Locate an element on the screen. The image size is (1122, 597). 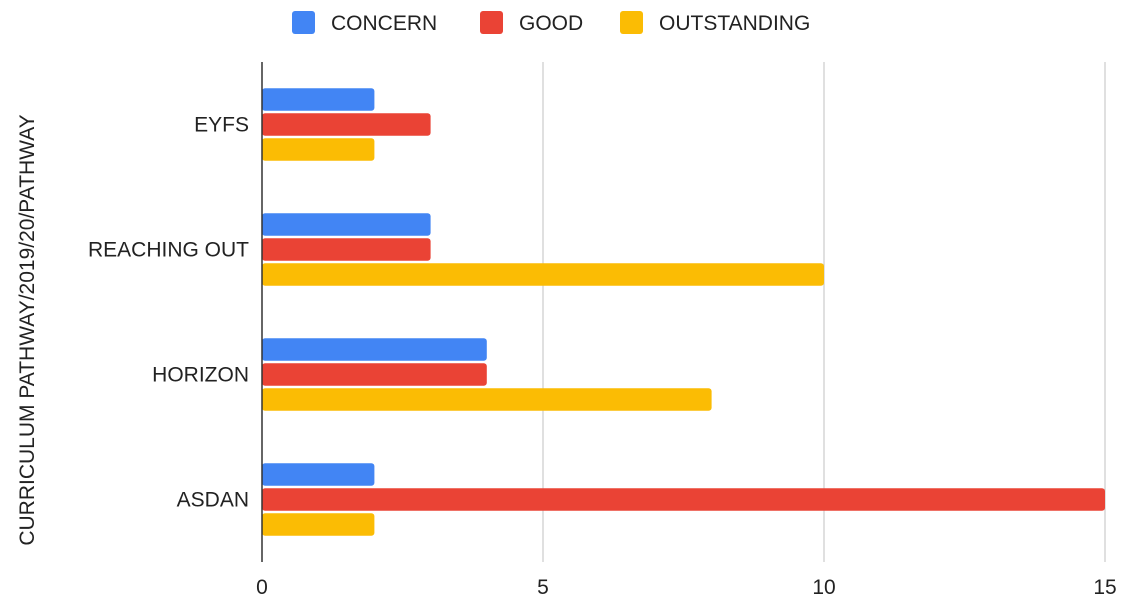
legend-label-concern: CONCERN is located at coordinates (384, 23).